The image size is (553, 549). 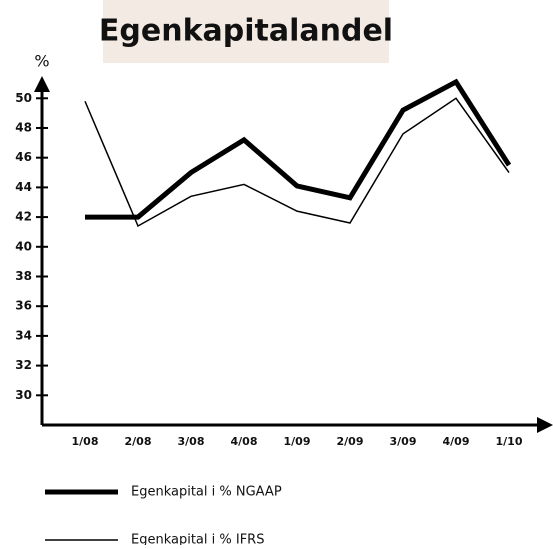 I want to click on x-arrow, so click(x=545, y=425).